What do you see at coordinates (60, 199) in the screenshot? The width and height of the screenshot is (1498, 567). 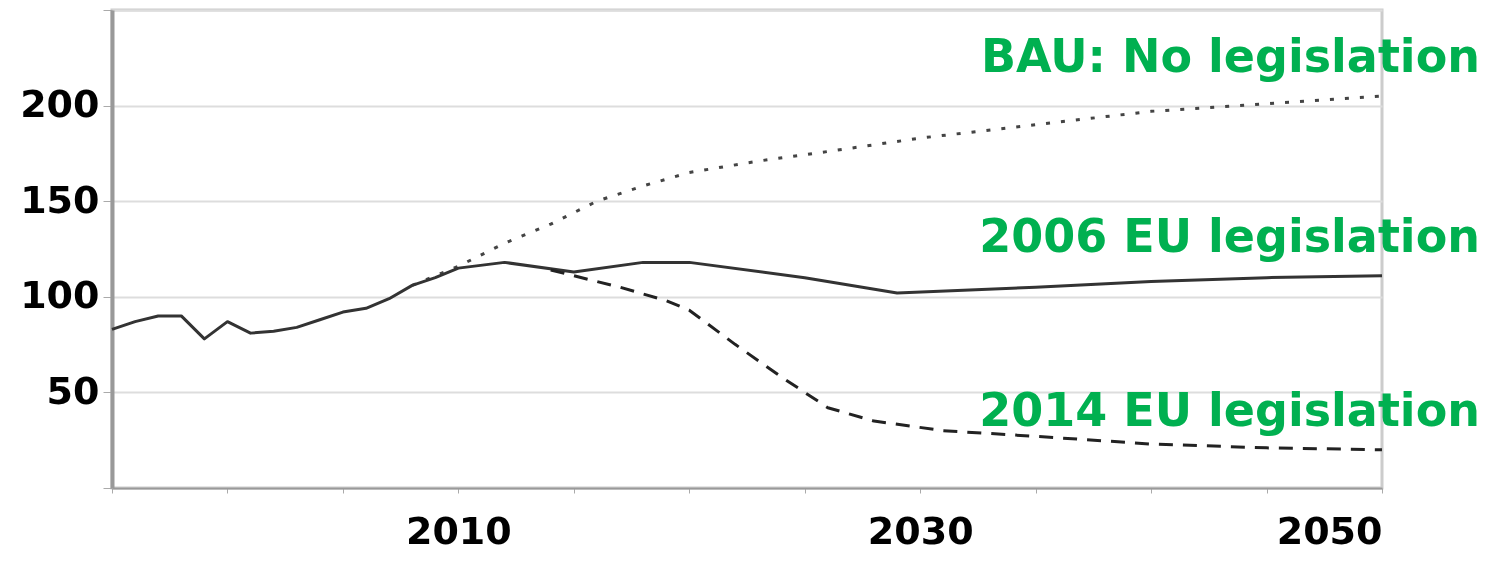 I see `y-tick-label: 150` at bounding box center [60, 199].